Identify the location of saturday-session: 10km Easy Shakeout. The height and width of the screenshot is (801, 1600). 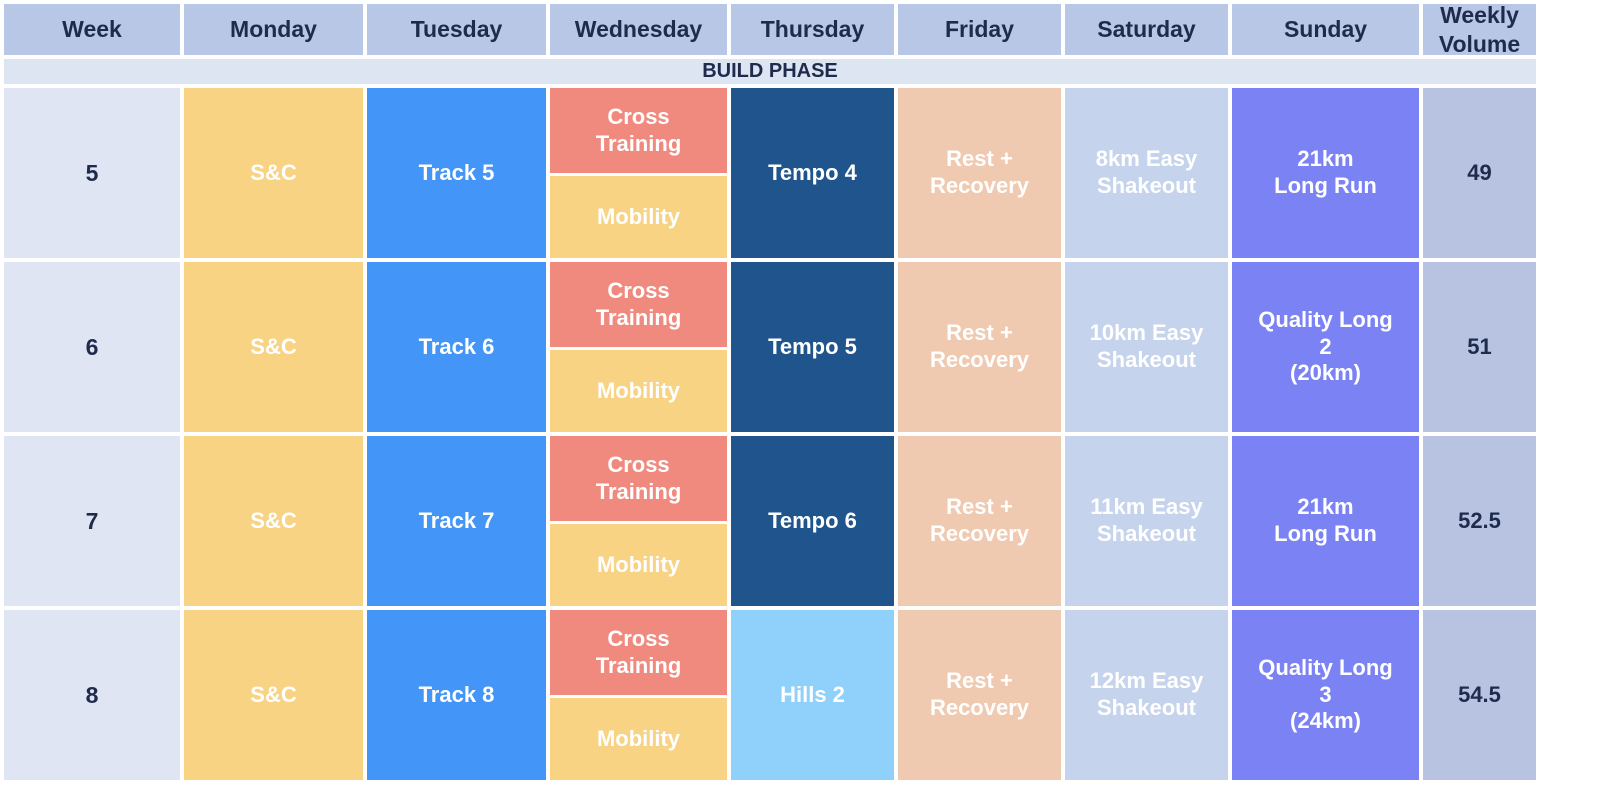
(1146, 347).